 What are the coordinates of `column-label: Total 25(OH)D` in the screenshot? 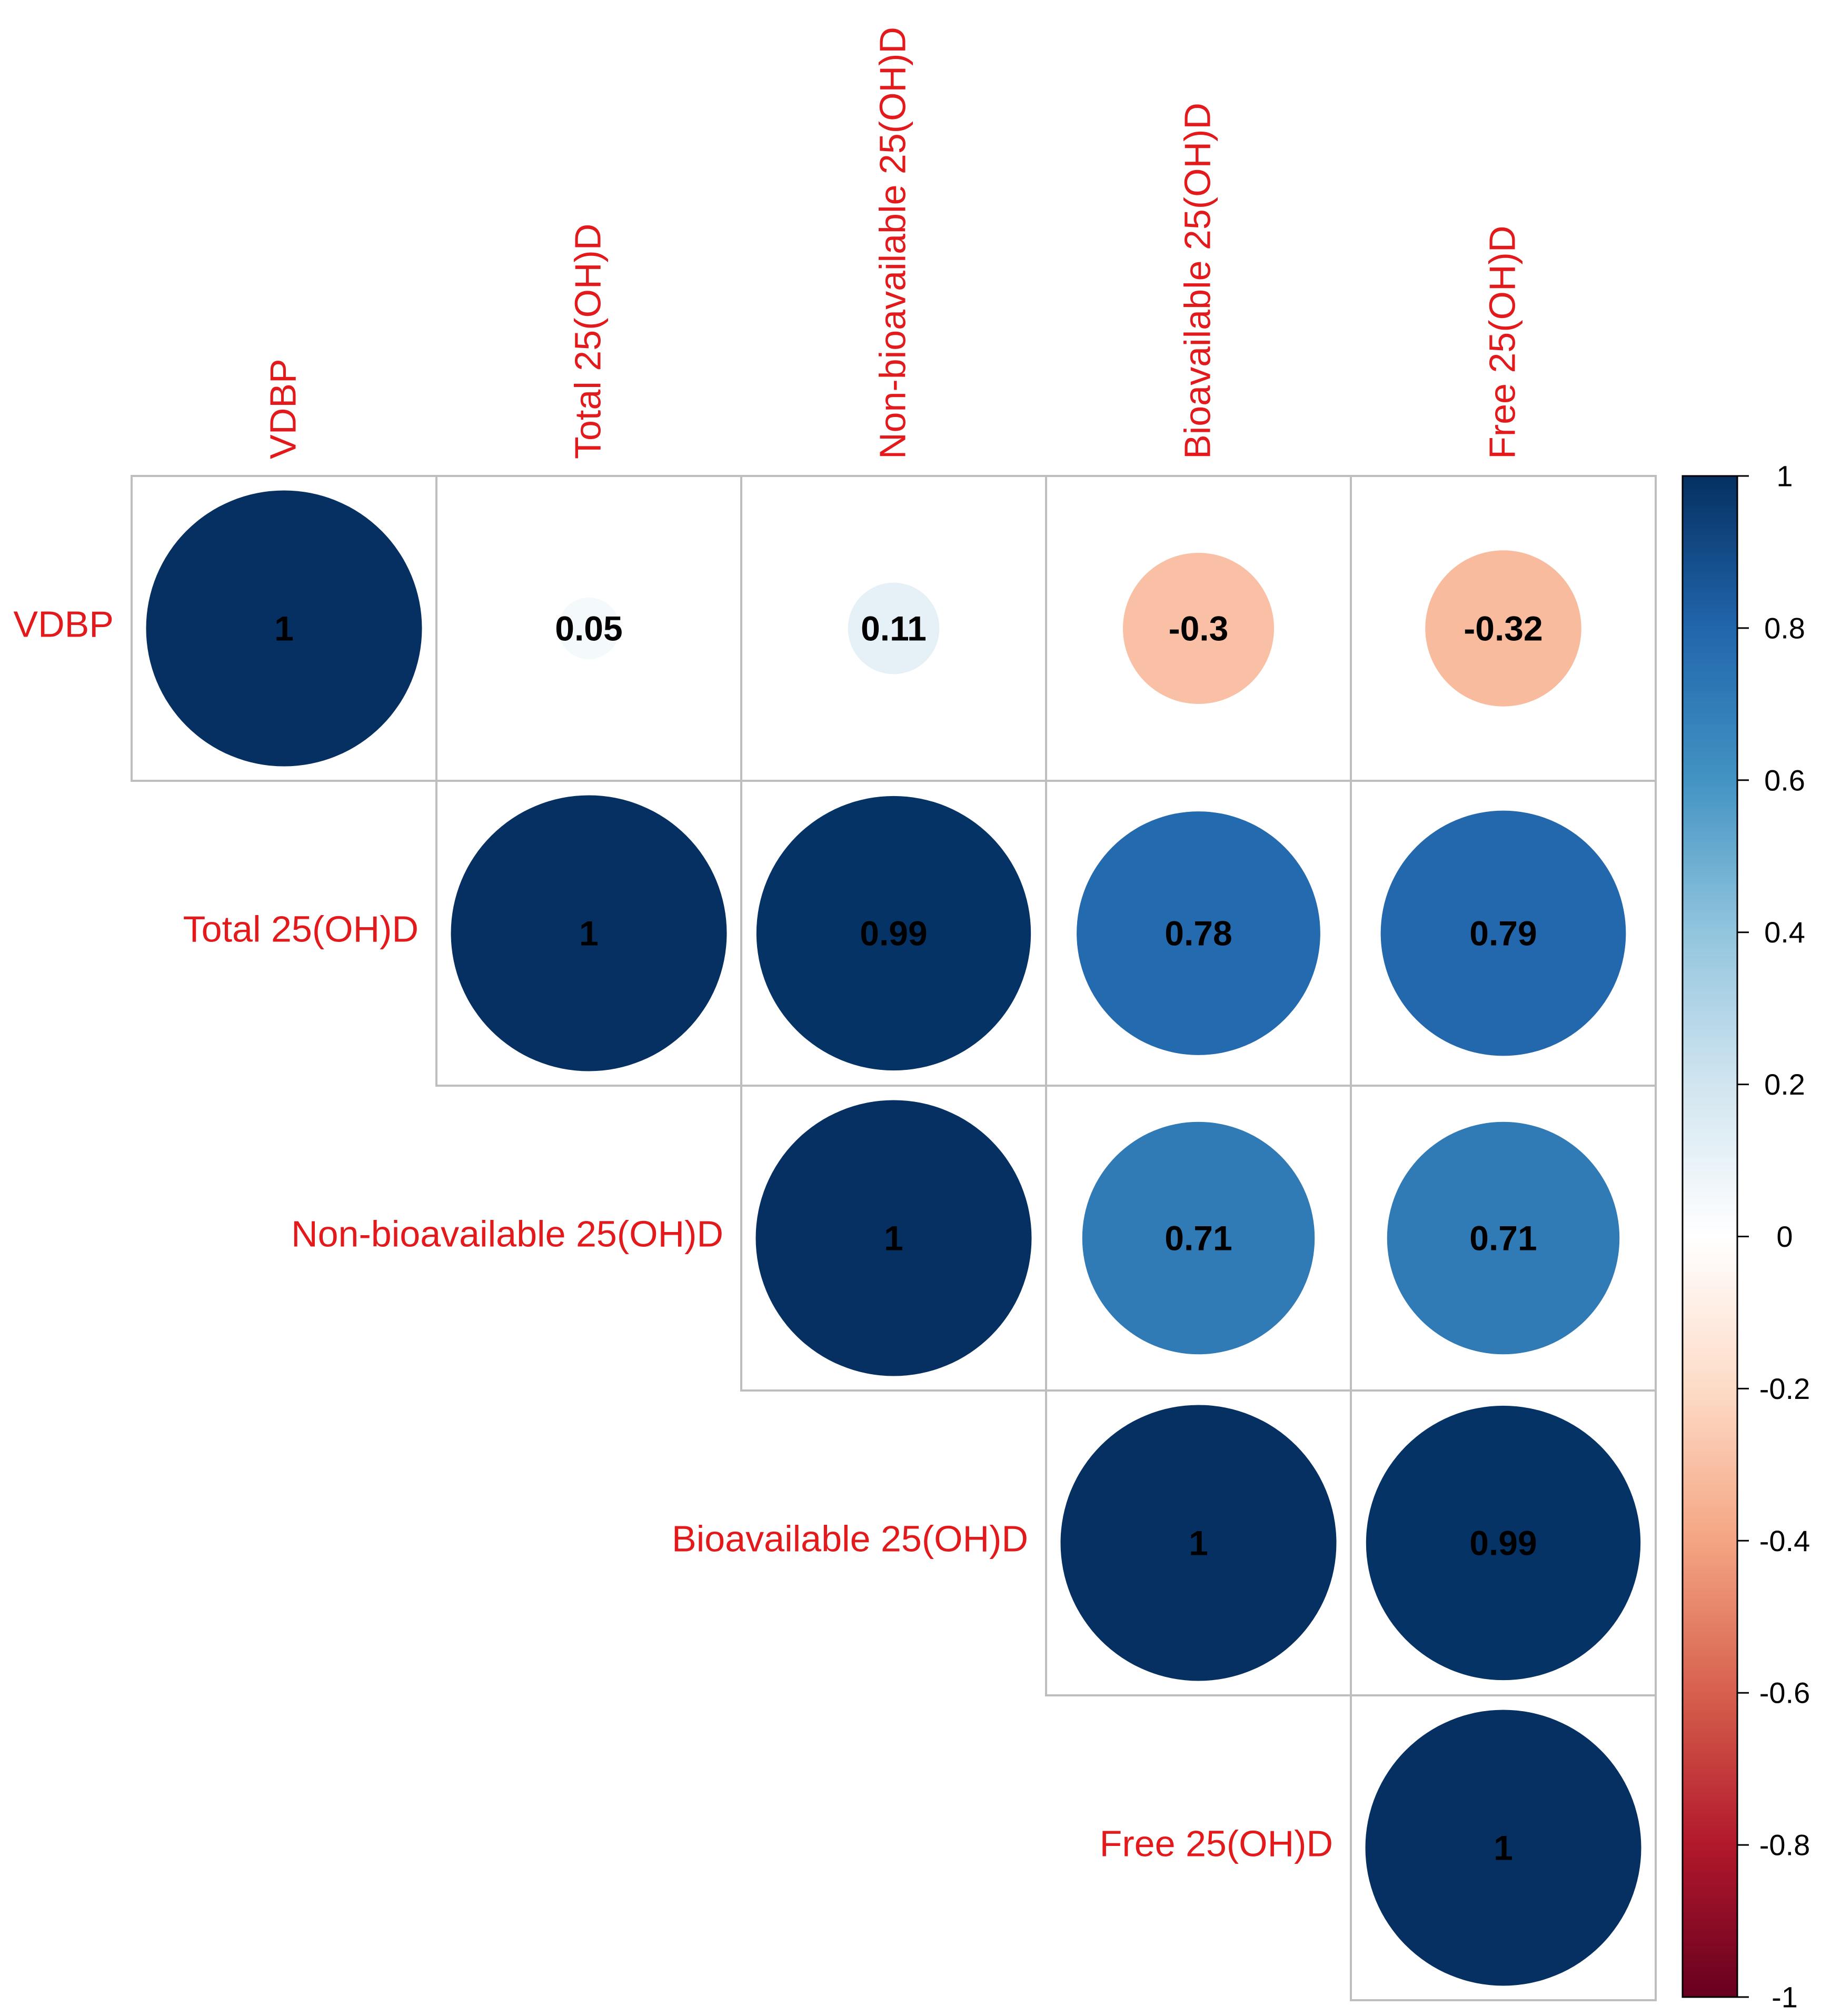 It's located at (588, 341).